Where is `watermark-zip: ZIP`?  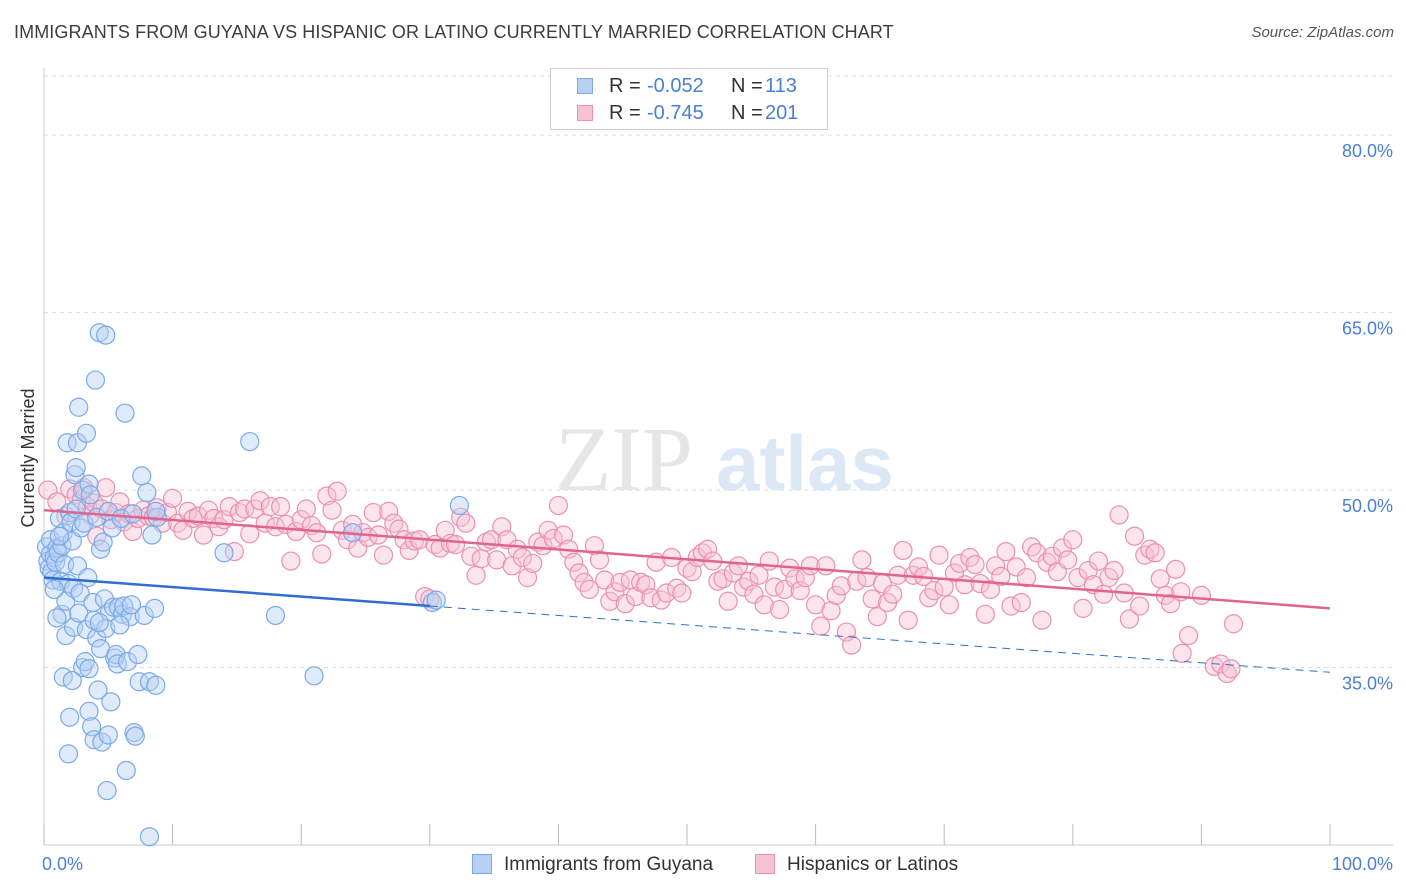 watermark-zip: ZIP is located at coordinates (624, 459).